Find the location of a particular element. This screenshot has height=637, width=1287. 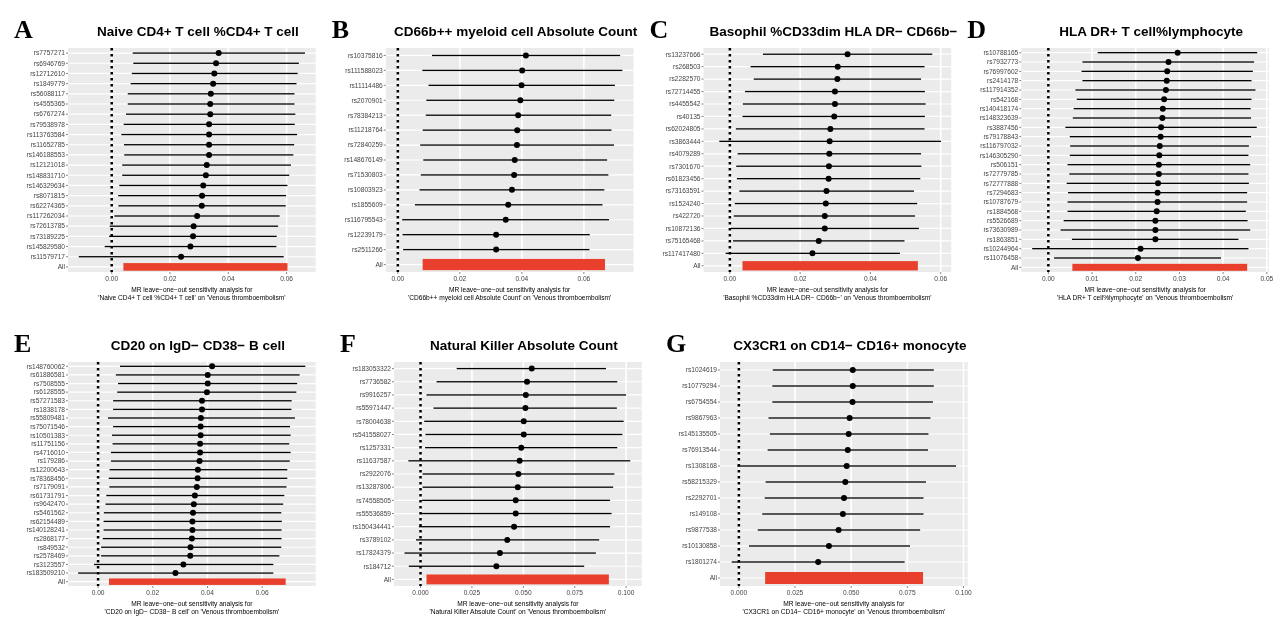

chart-title: Naive CD4+ T cell %CD4+ T cell is located at coordinates (197, 31).